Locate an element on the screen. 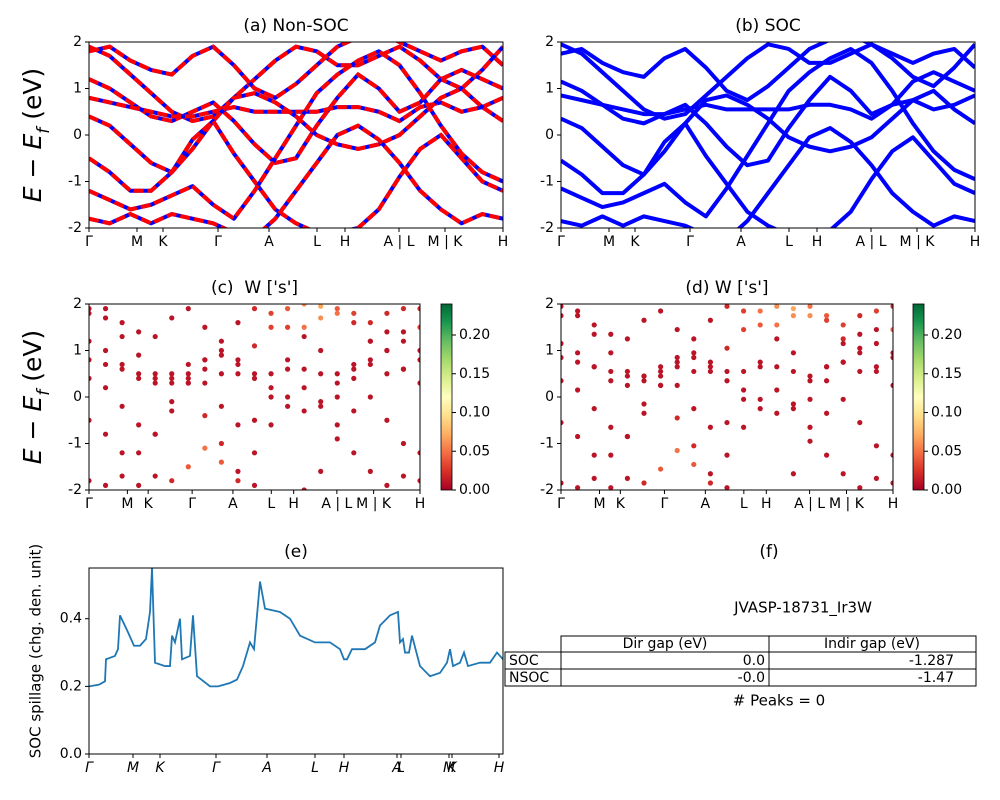 The image size is (1000, 800). y-label-main: E − E is located at coordinates (32, 430).